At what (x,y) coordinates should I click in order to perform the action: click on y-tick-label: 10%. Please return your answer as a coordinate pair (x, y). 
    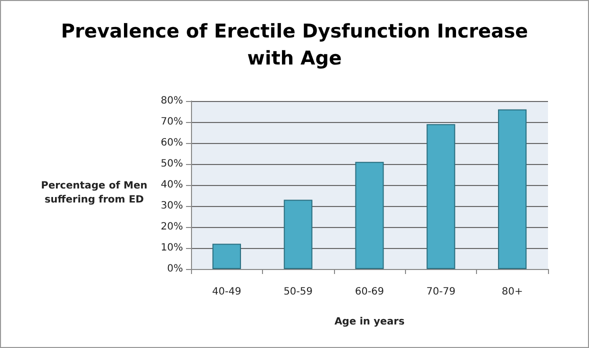
    Looking at the image, I should click on (171, 248).